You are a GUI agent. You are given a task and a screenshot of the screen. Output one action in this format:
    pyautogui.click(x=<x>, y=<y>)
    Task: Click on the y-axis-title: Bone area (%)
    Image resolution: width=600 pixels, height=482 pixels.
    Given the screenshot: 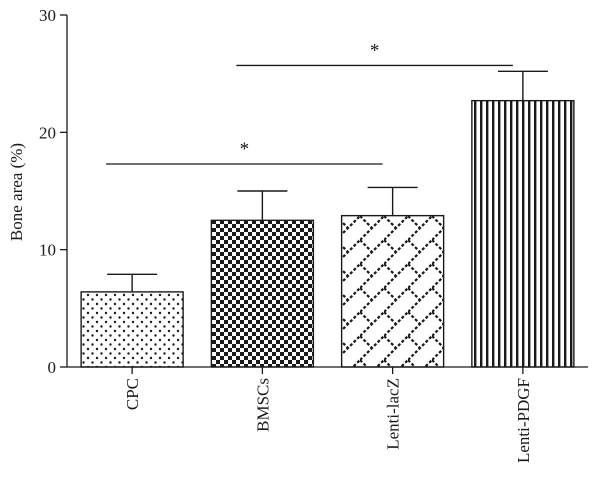 What is the action you would take?
    pyautogui.click(x=16, y=192)
    